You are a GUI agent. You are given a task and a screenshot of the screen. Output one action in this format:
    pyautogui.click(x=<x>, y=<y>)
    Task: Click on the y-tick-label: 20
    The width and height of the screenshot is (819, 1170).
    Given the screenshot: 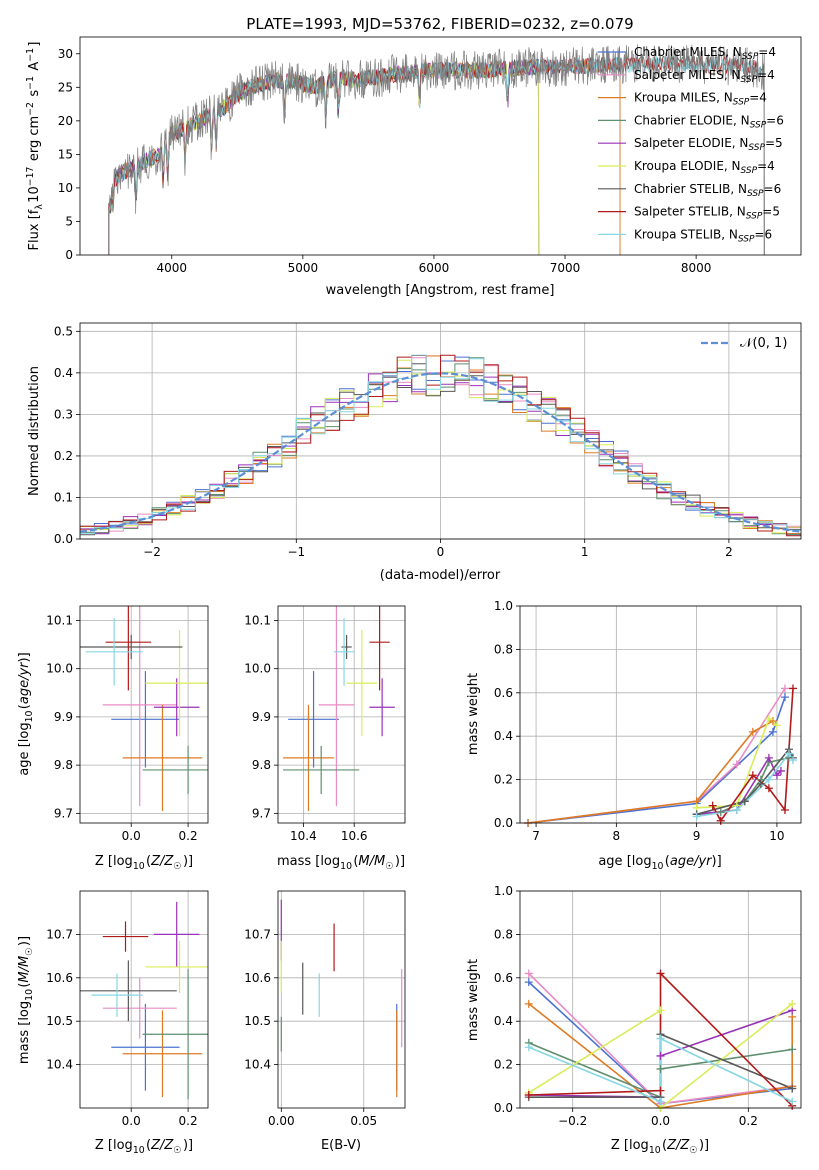 What is the action you would take?
    pyautogui.click(x=65, y=121)
    